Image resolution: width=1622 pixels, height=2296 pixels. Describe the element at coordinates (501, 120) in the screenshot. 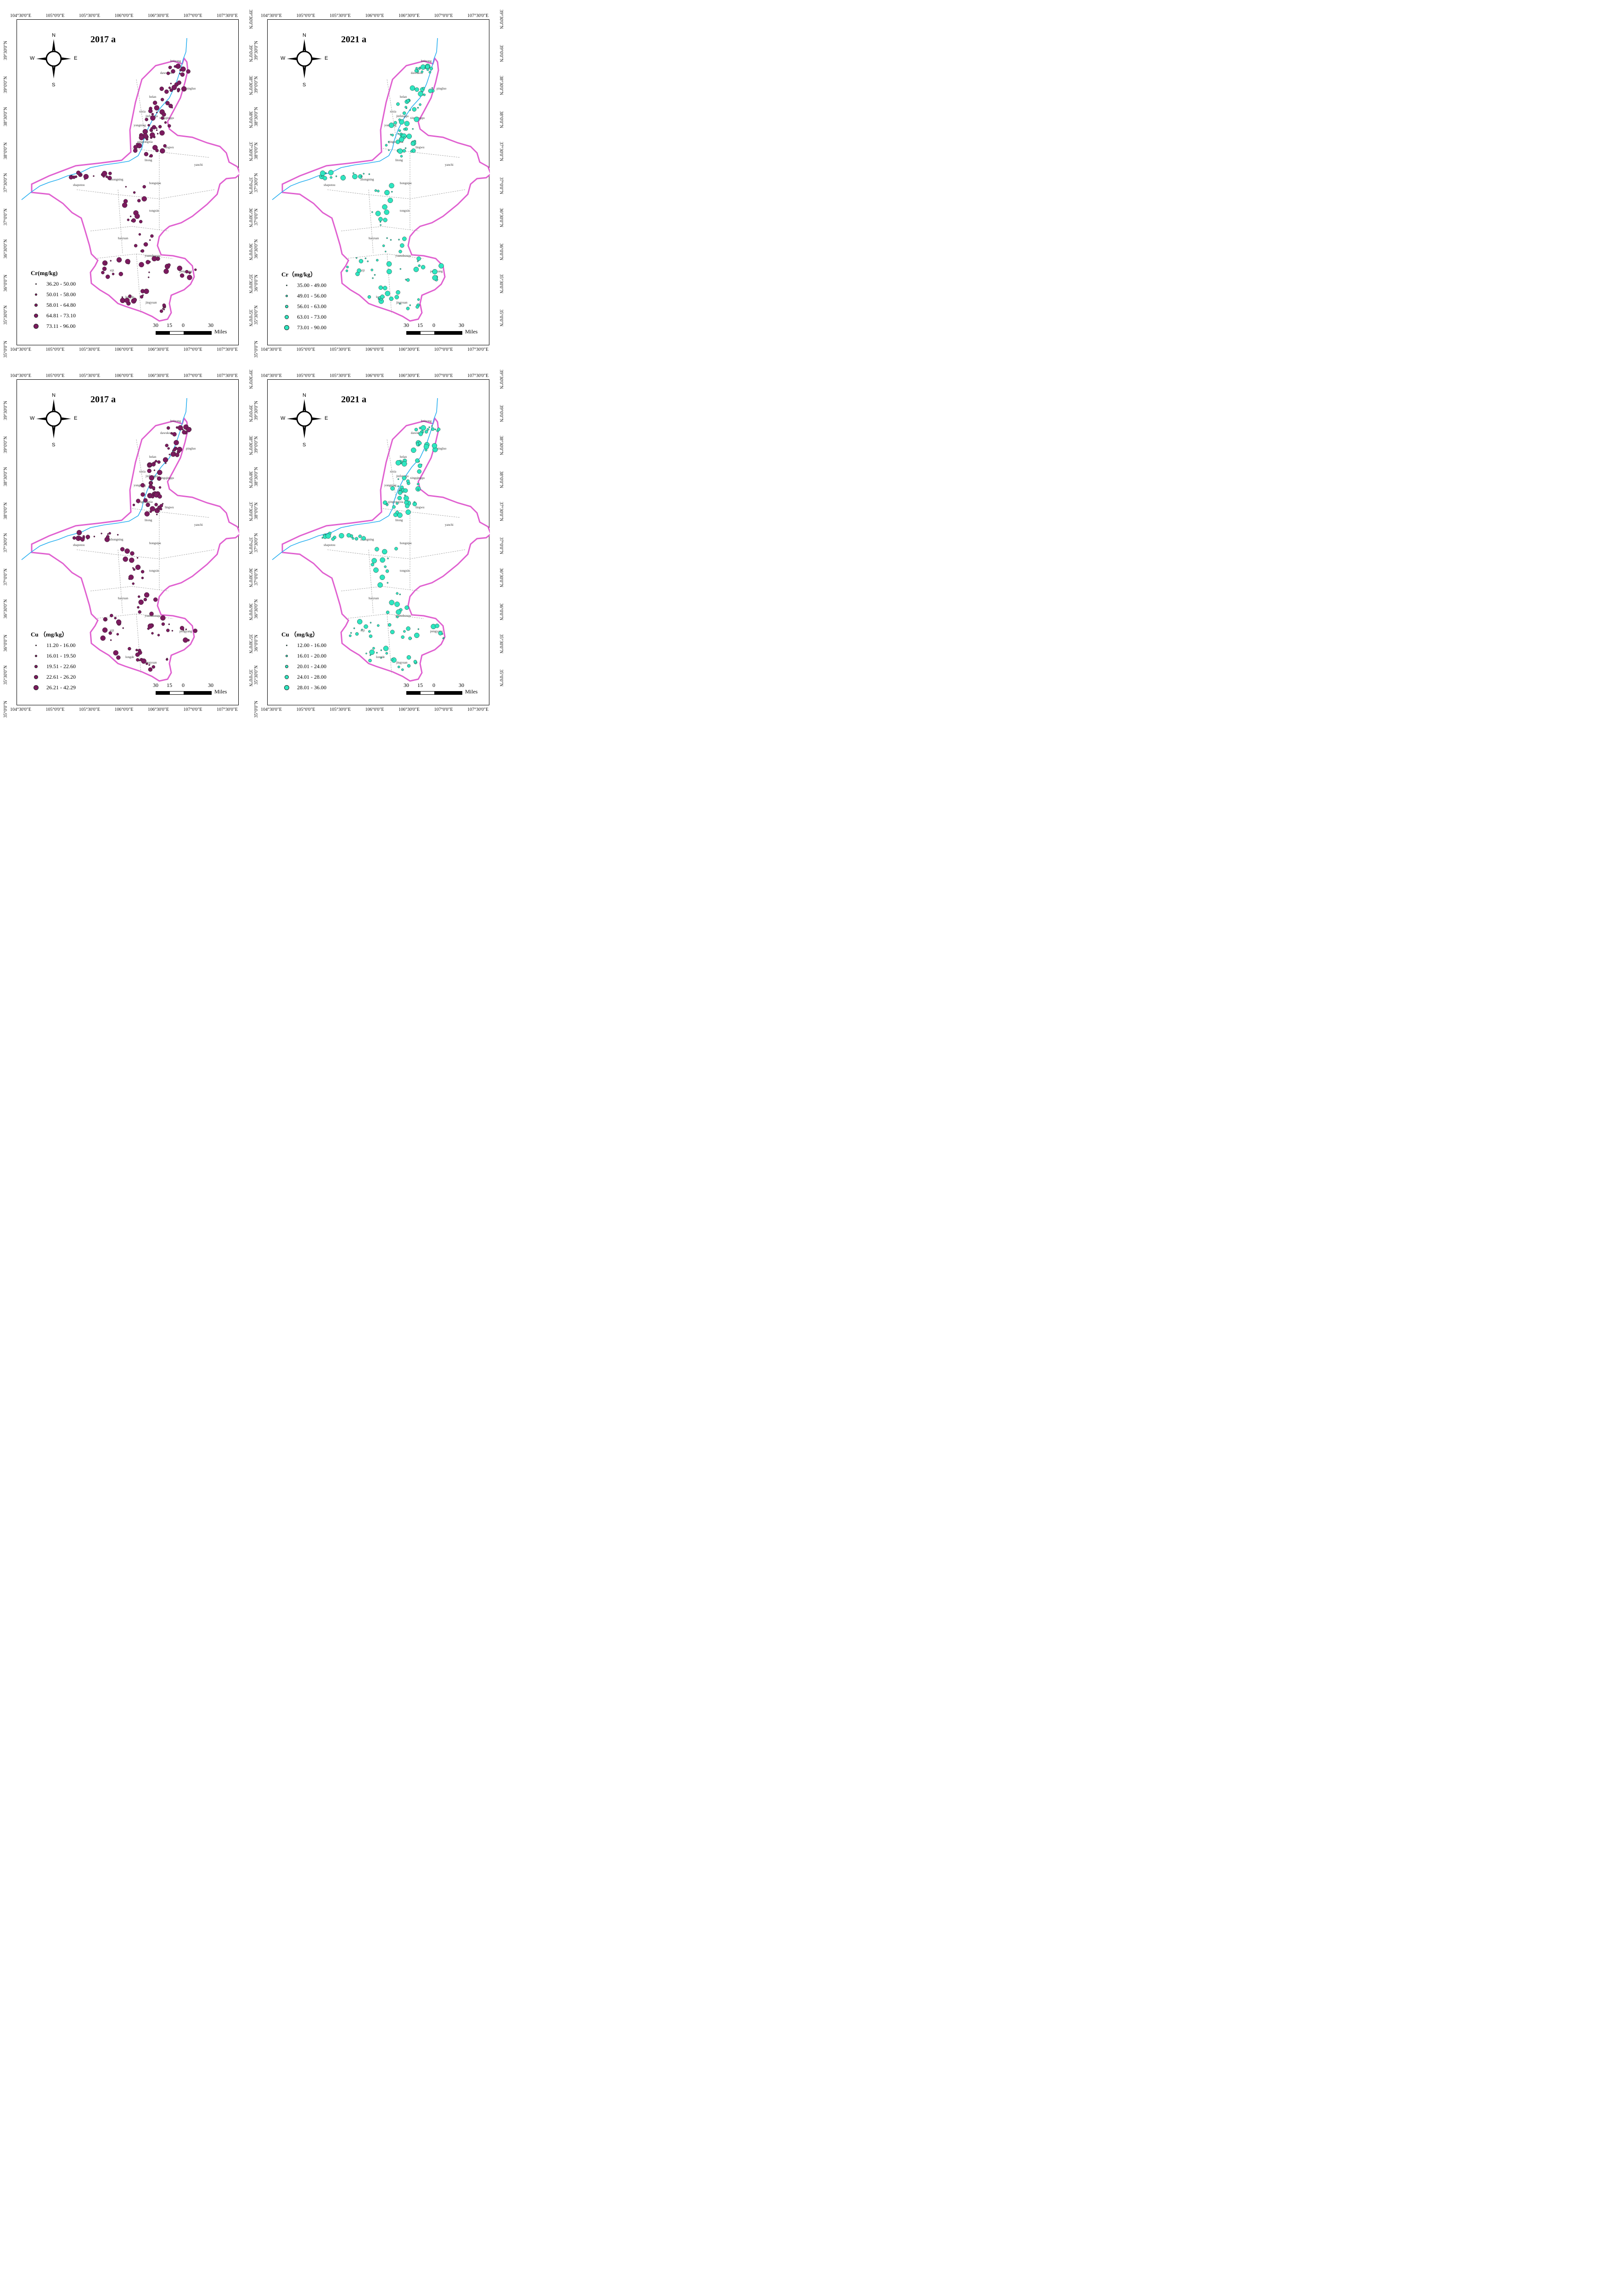

I see `lat-tick-label: 38°0'0"N` at that location.